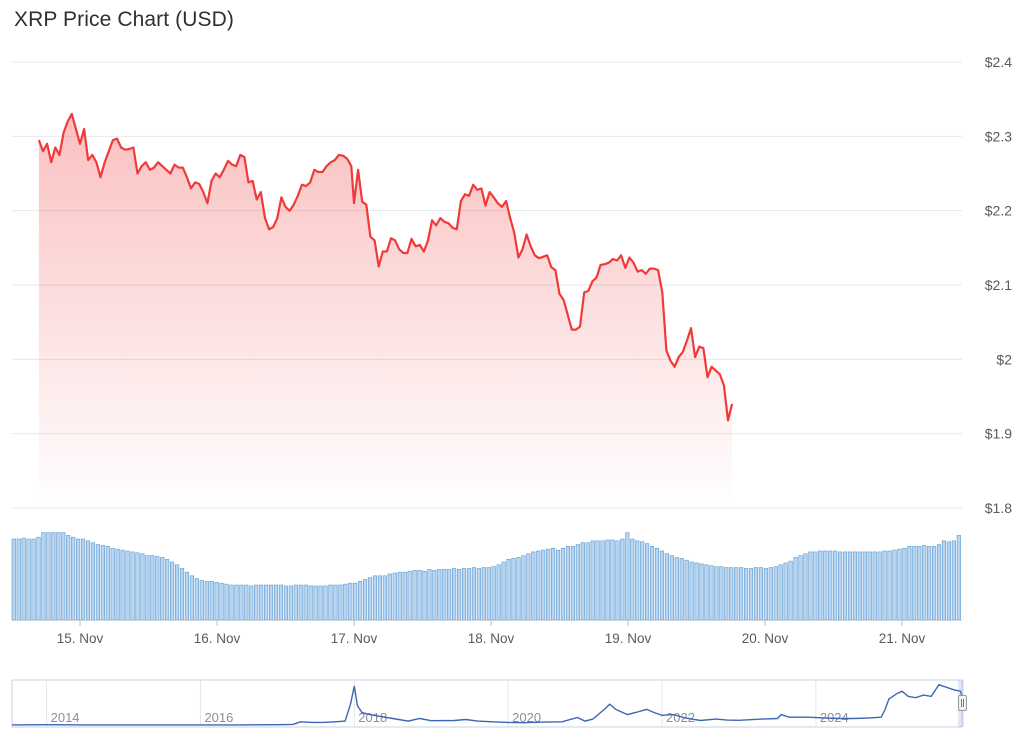  I want to click on x-tick-label-1: 16. Nov, so click(217, 638).